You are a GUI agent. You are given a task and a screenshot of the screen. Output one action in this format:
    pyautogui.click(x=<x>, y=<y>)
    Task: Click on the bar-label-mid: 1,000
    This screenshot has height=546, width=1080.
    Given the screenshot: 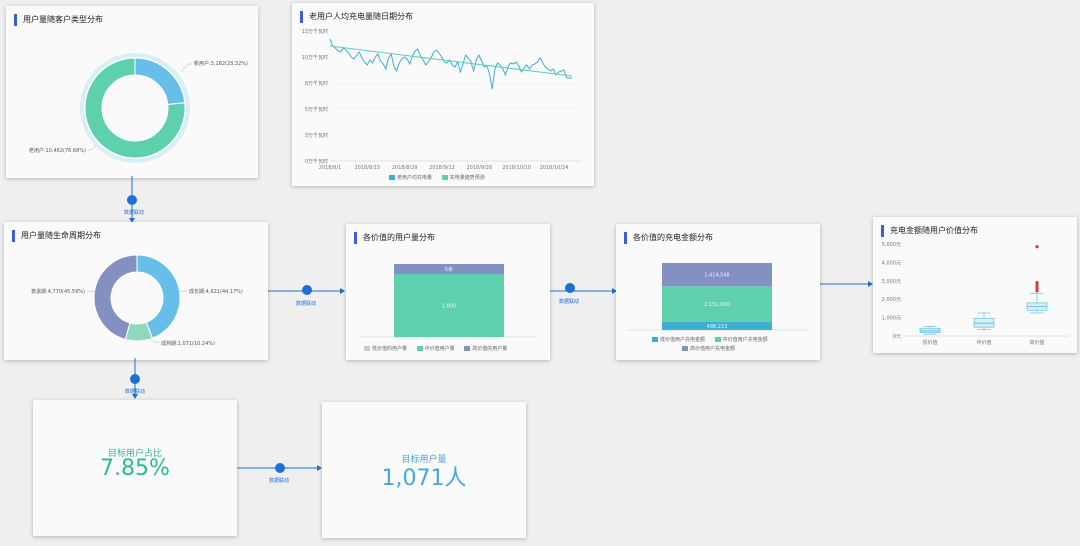 What is the action you would take?
    pyautogui.click(x=449, y=307)
    